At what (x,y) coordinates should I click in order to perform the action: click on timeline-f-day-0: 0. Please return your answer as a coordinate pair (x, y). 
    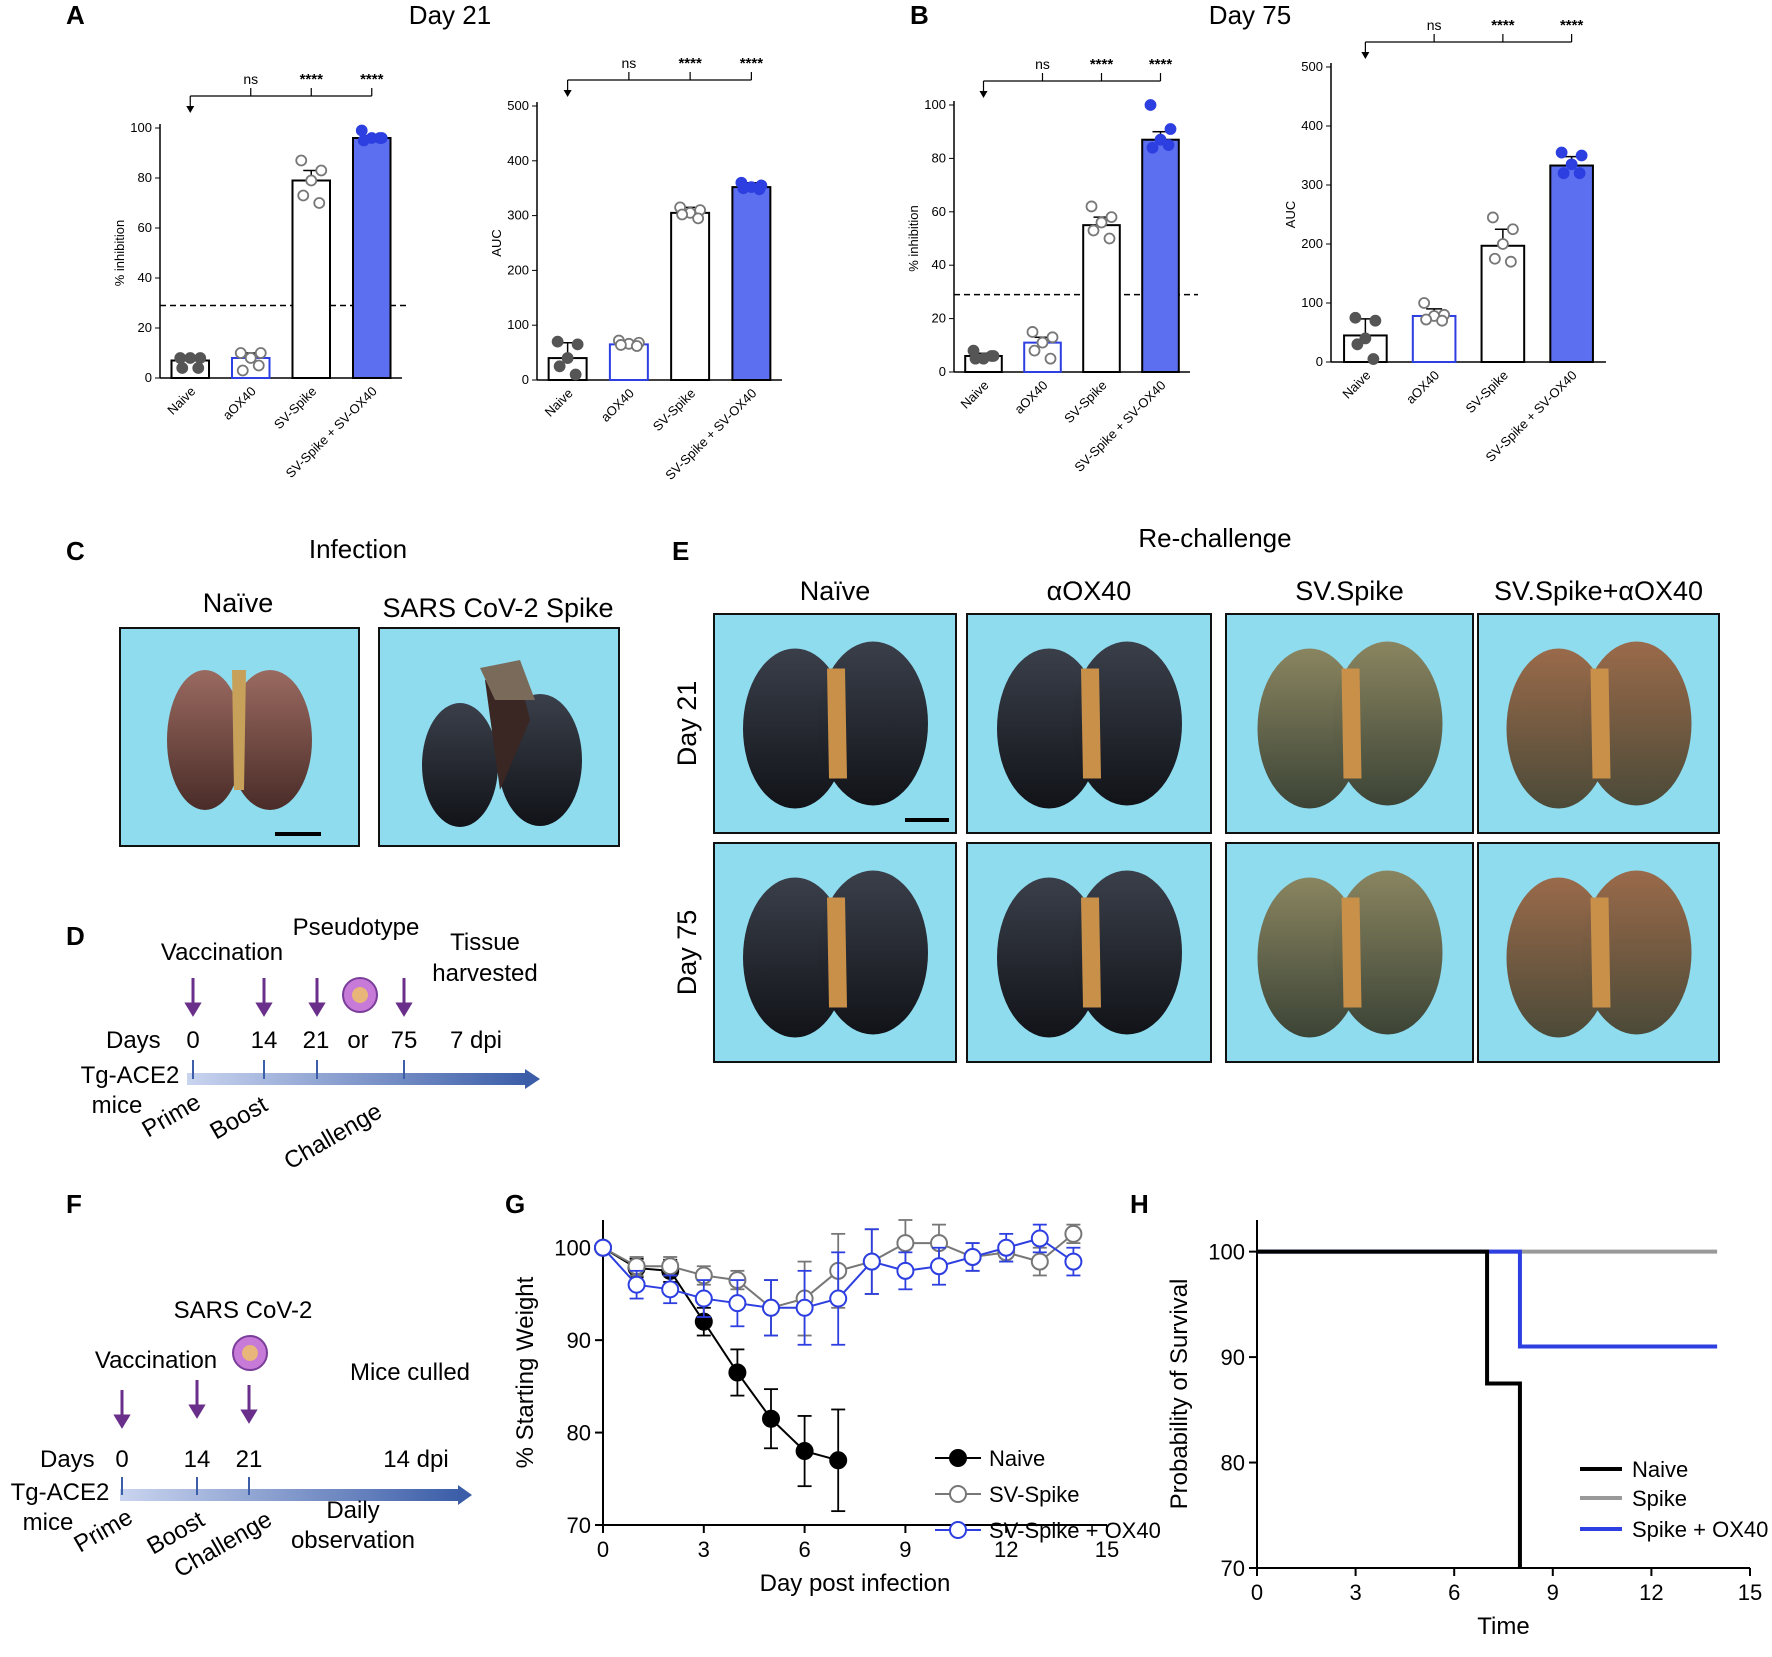
    Looking at the image, I should click on (121, 1459).